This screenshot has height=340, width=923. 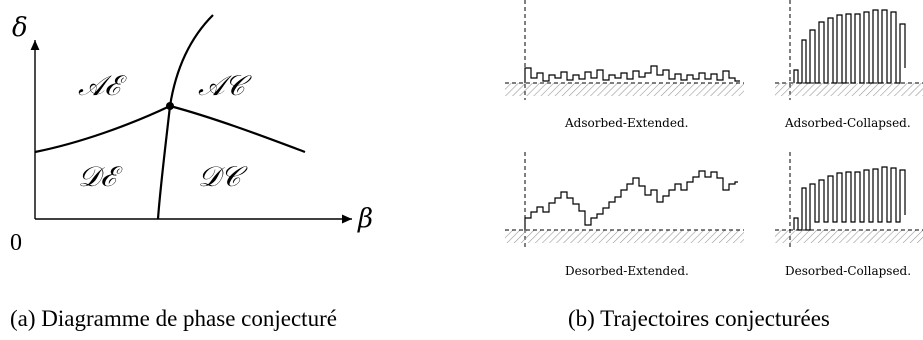 I want to click on label-desorbed-extended: Desorbed-Extended., so click(x=627, y=271).